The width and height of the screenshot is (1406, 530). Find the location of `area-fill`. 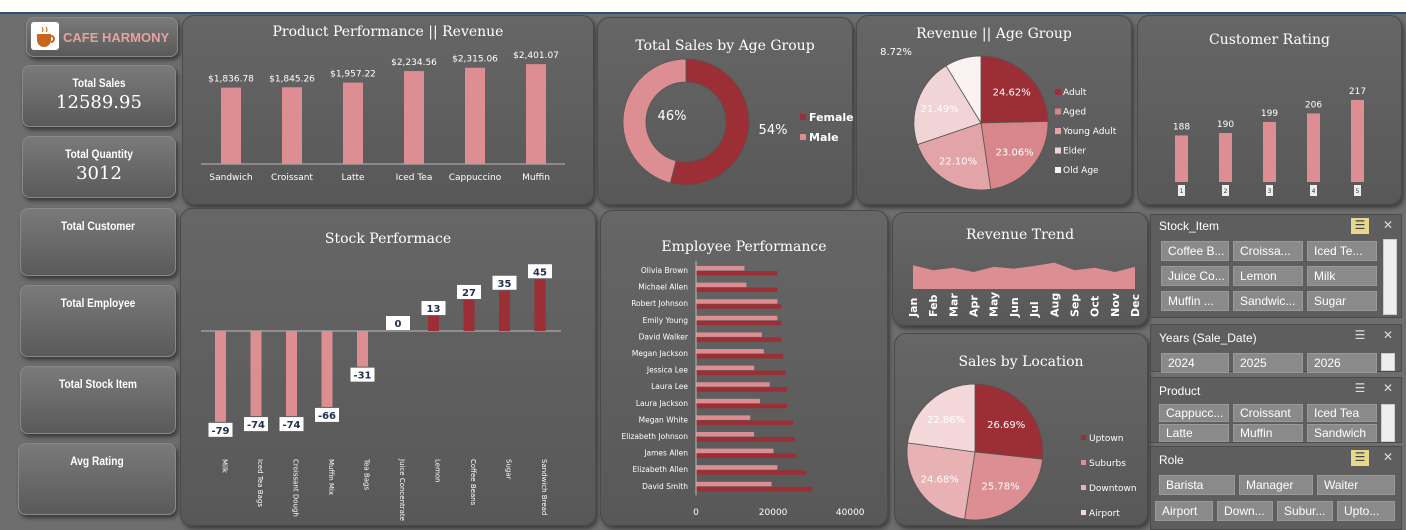

area-fill is located at coordinates (1024, 275).